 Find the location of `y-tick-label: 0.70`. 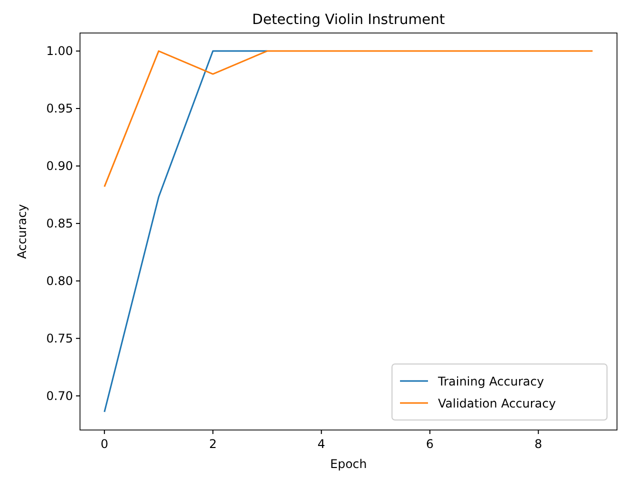

y-tick-label: 0.70 is located at coordinates (59, 395).